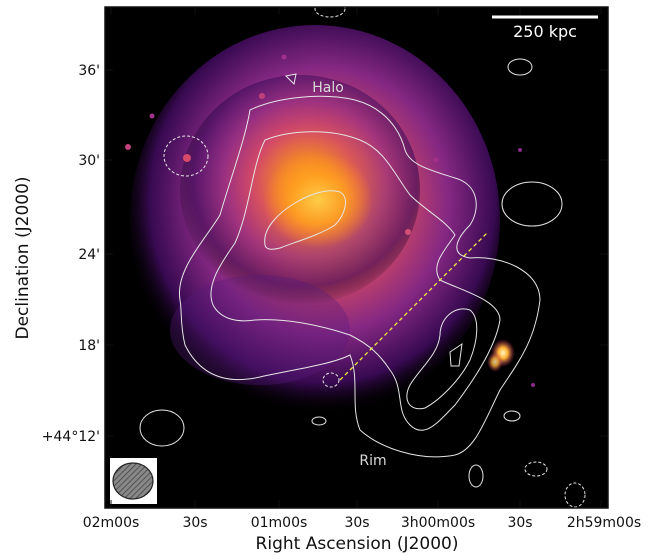  What do you see at coordinates (71, 437) in the screenshot?
I see `y-tick-label: +44°12'` at bounding box center [71, 437].